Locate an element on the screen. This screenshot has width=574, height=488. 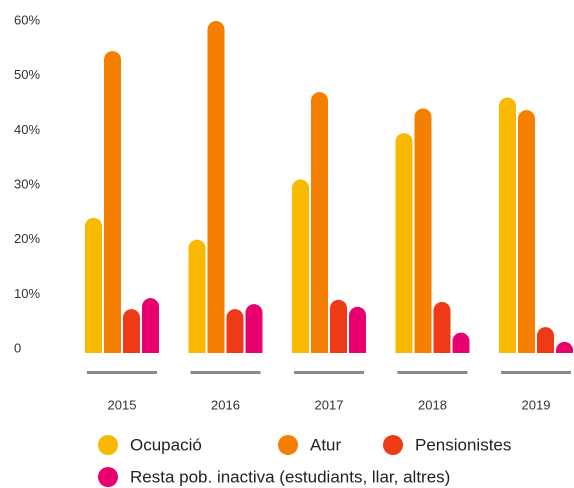
legend-label: Ocupació is located at coordinates (166, 444).